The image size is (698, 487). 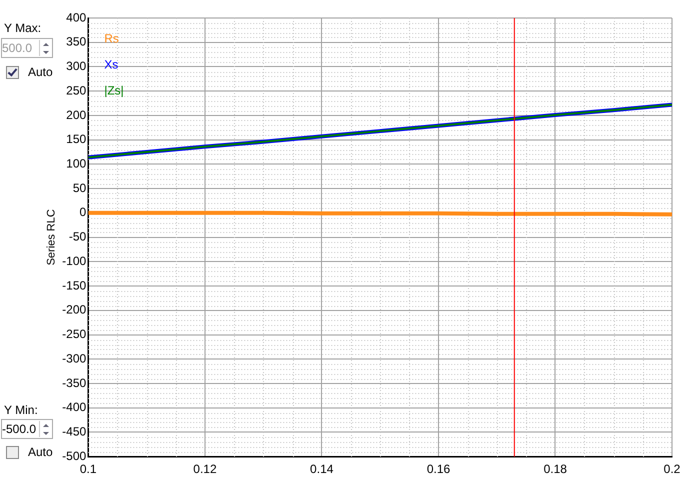 What do you see at coordinates (111, 38) in the screenshot?
I see `text: Rs` at bounding box center [111, 38].